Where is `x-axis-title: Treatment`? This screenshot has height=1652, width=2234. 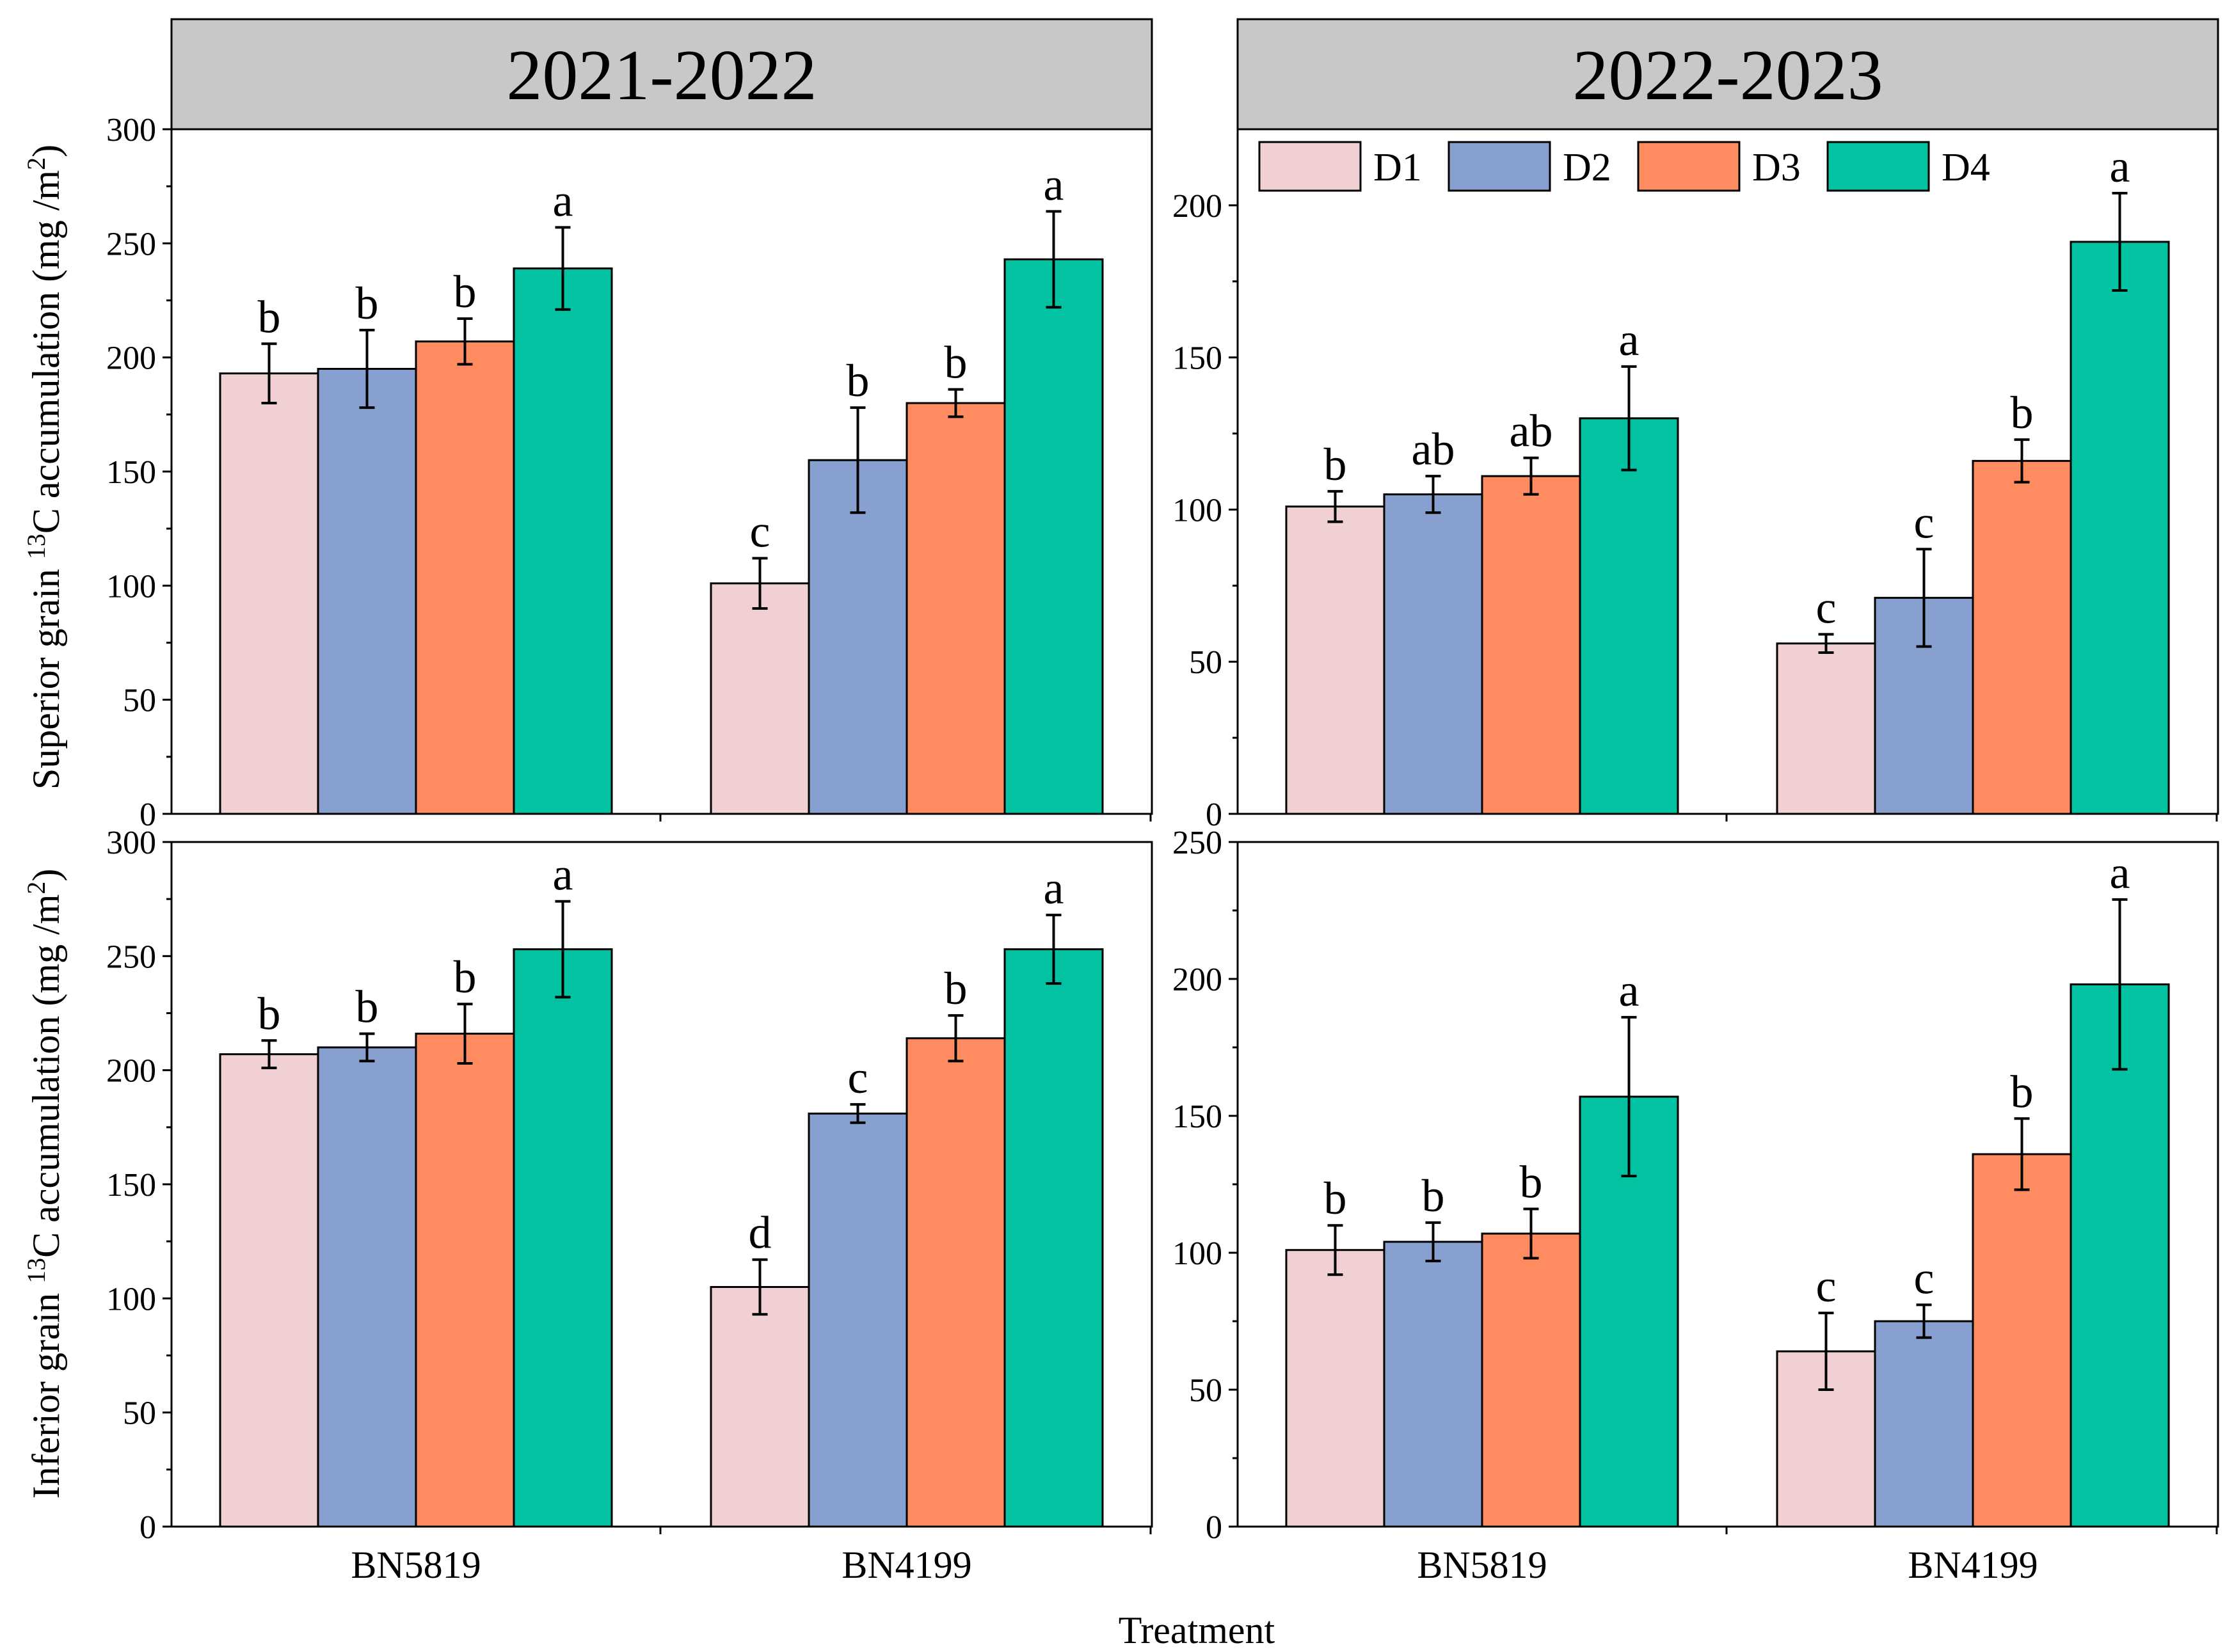
x-axis-title: Treatment is located at coordinates (1197, 1630).